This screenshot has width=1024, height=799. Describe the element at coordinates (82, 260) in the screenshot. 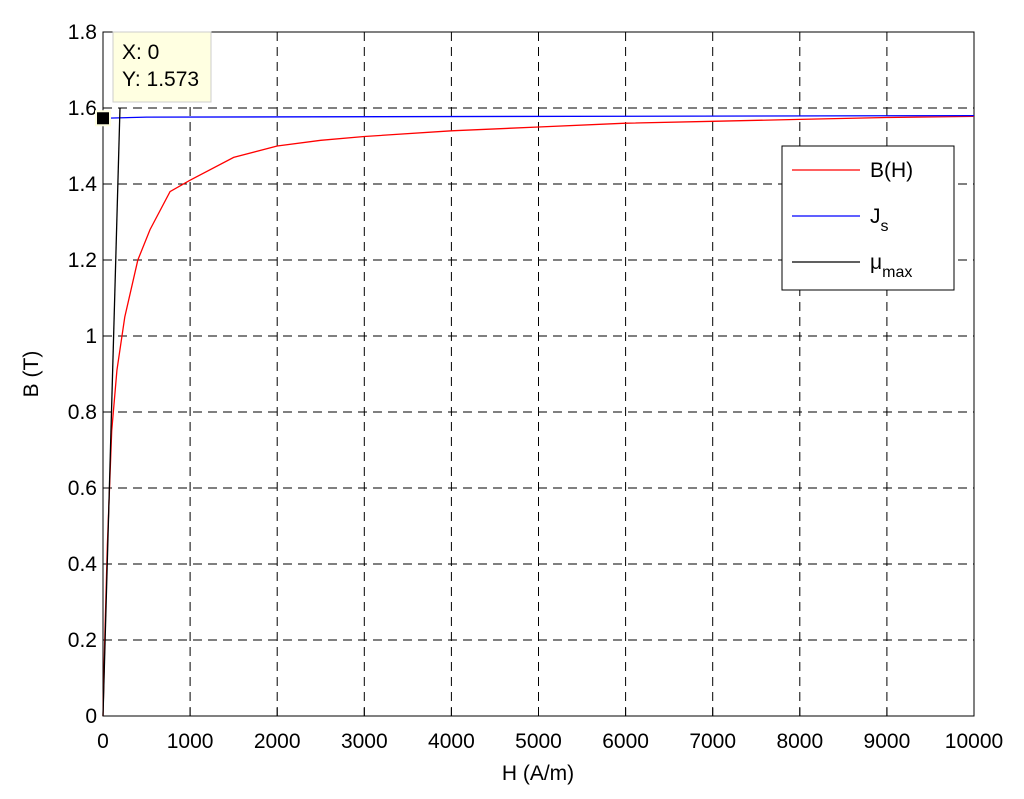

I see `y-tick-label: 1.2` at that location.